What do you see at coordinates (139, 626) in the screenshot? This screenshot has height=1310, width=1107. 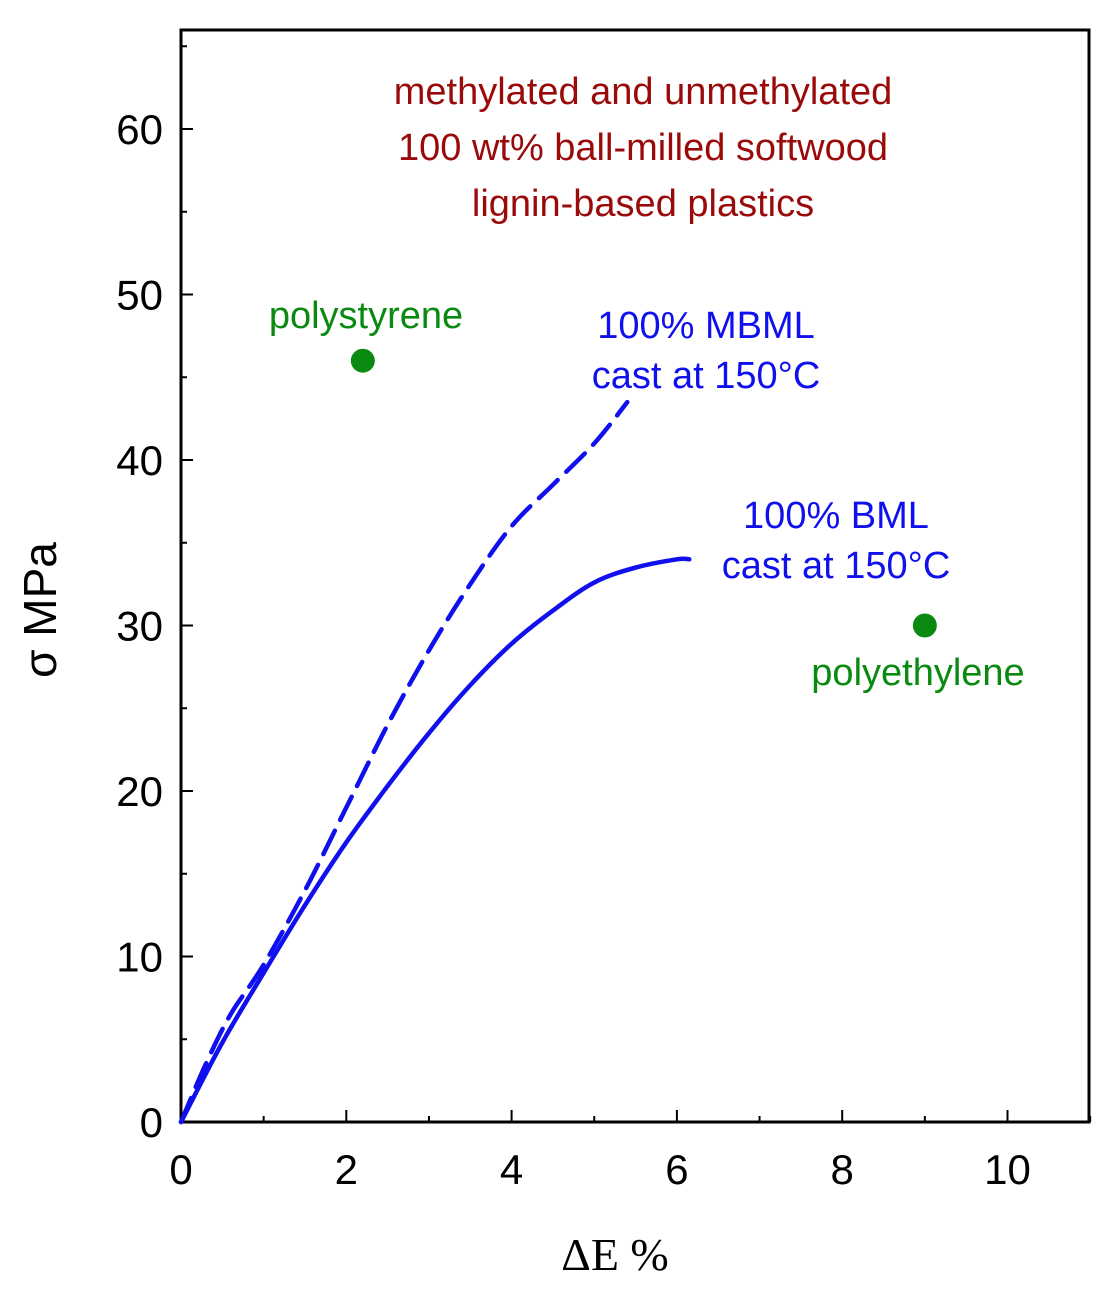 I see `y-tick-label-30: 30` at bounding box center [139, 626].